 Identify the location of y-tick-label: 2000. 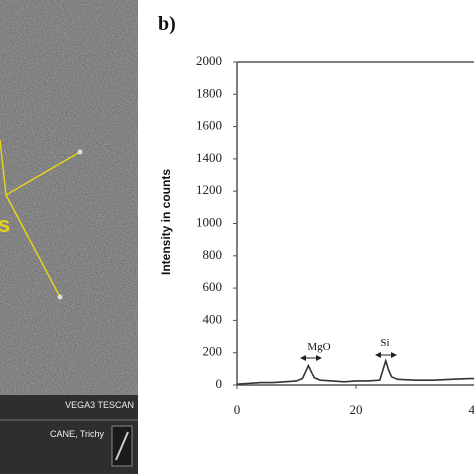
(209, 60).